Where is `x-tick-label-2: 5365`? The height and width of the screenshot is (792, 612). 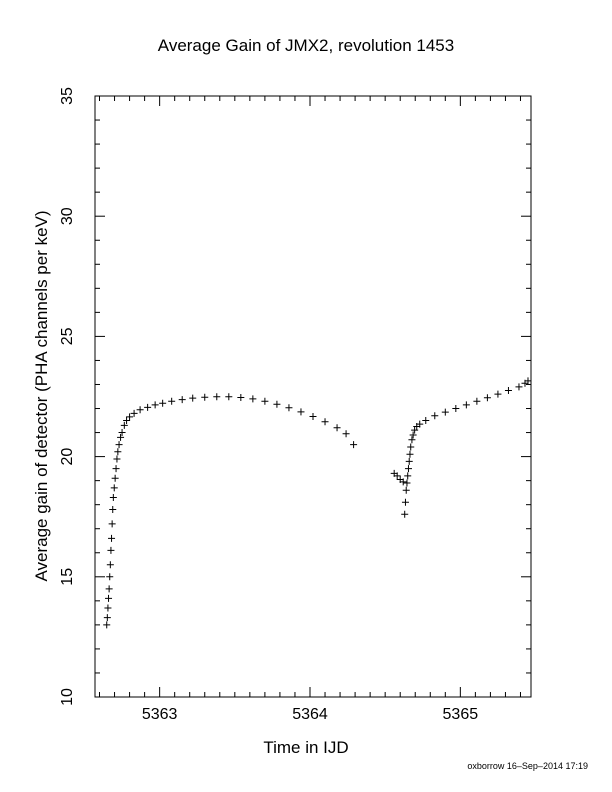 x-tick-label-2: 5365 is located at coordinates (461, 714).